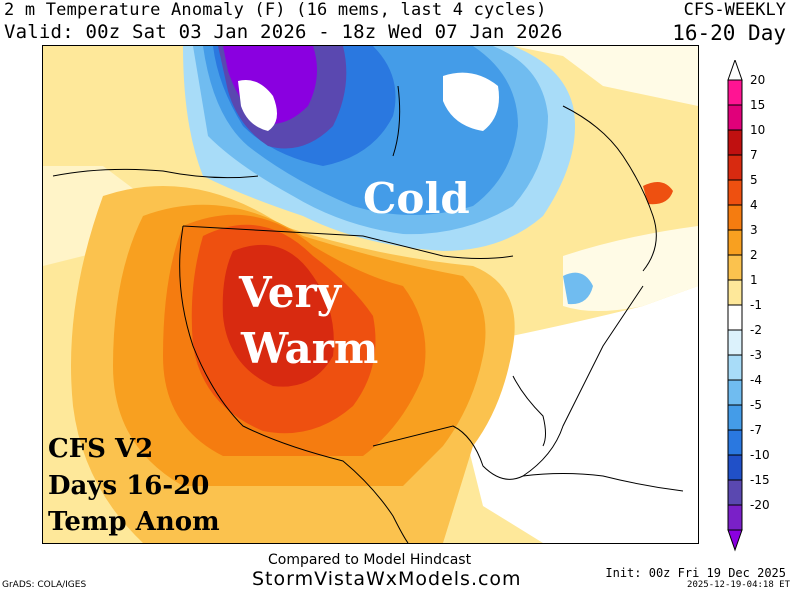  I want to click on near-zero-zone-north, so click(370, 76).